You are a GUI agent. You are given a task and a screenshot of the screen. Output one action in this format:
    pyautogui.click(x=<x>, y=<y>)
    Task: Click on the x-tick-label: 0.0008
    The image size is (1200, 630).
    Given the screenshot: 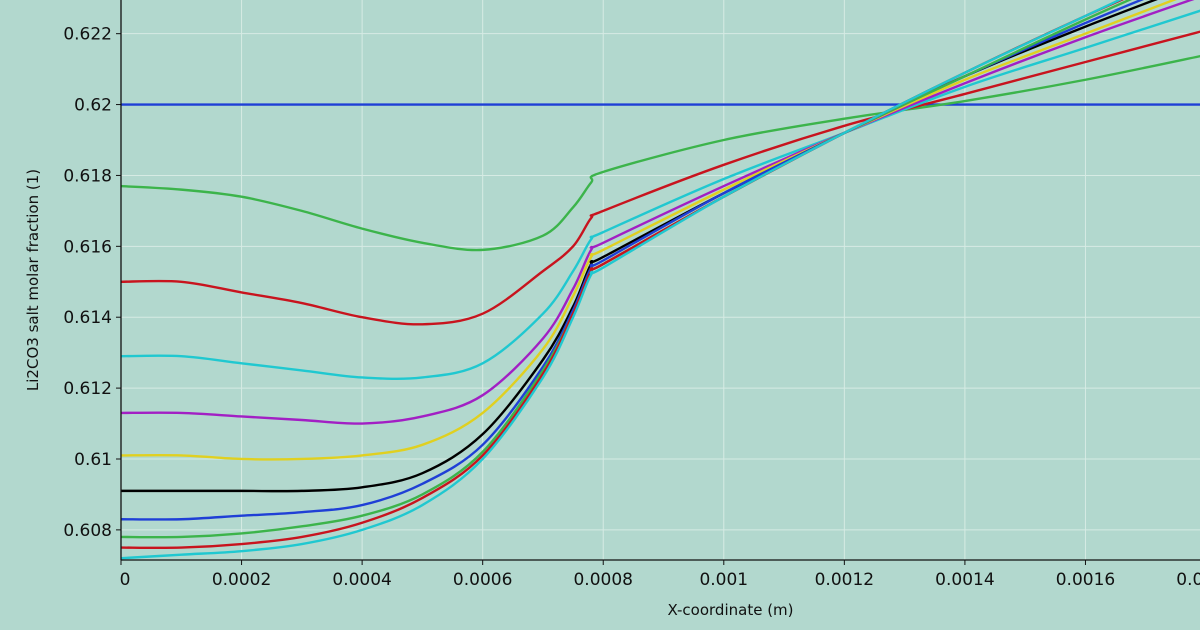 What is the action you would take?
    pyautogui.click(x=602, y=580)
    